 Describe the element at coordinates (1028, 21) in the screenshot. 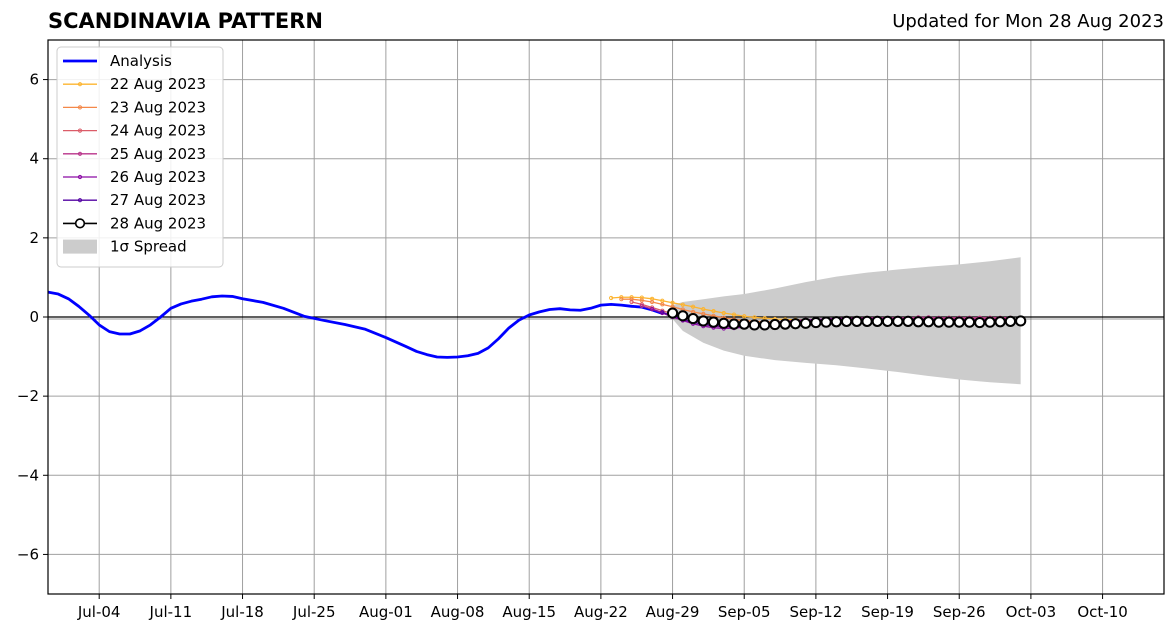

I see `updated-date-label: Updated for Mon 28 Aug 2023` at that location.